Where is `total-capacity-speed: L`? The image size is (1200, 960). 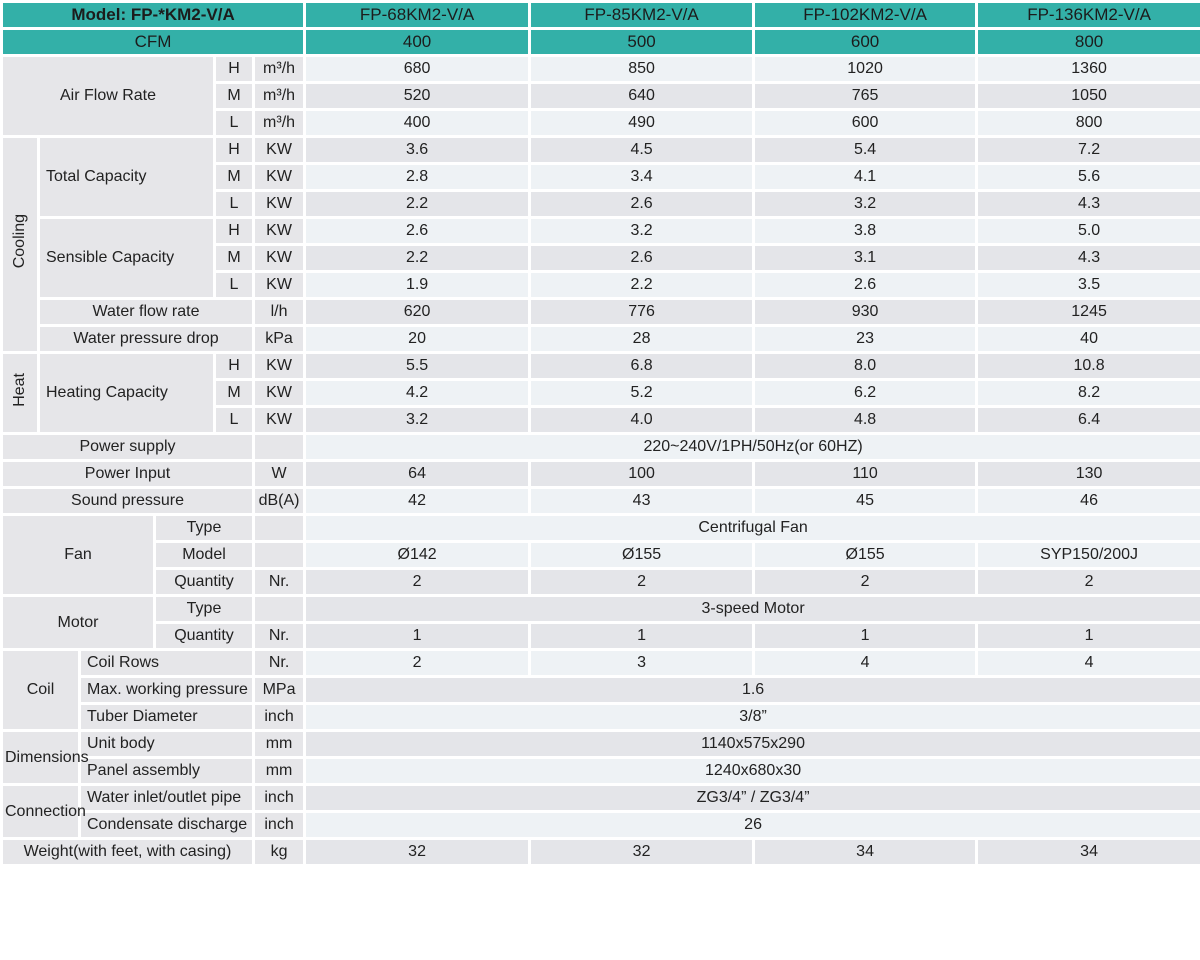
total-capacity-speed: L is located at coordinates (234, 204).